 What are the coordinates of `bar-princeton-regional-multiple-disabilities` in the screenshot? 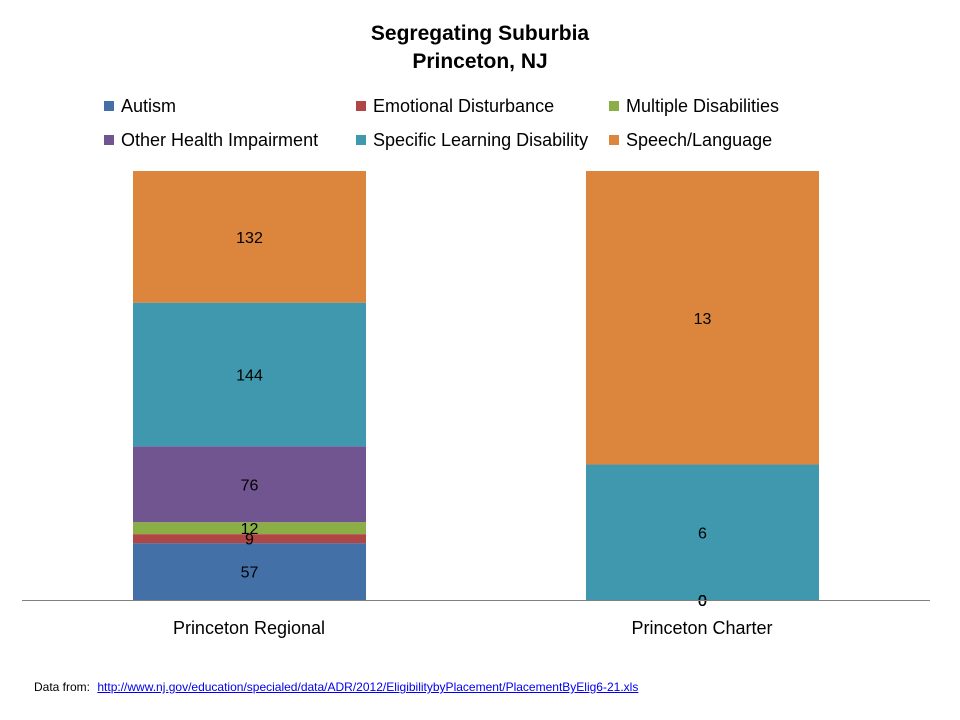 It's located at (249, 528).